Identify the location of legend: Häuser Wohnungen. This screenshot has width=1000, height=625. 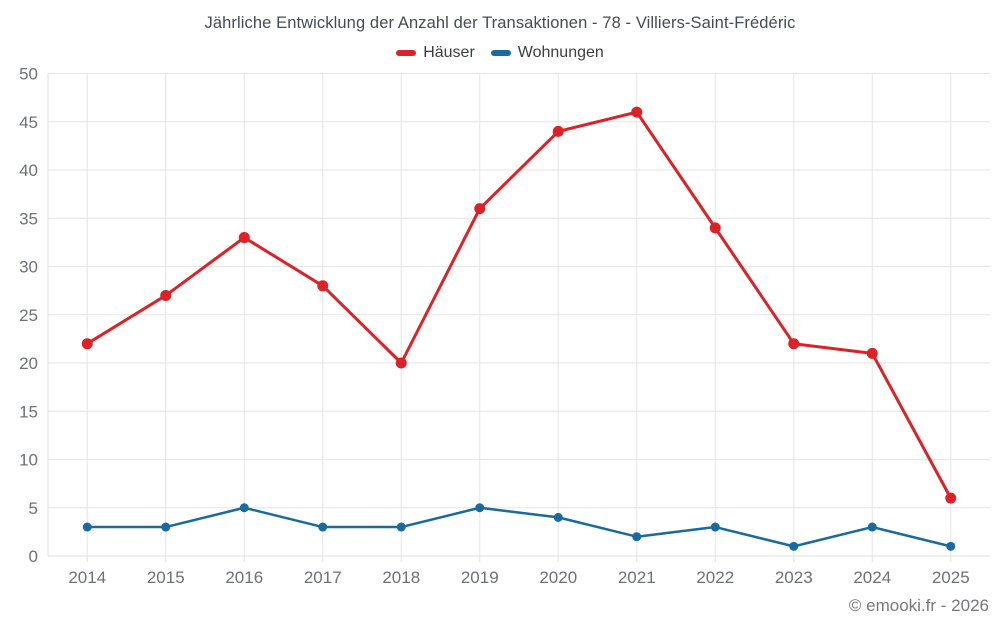
(500, 53).